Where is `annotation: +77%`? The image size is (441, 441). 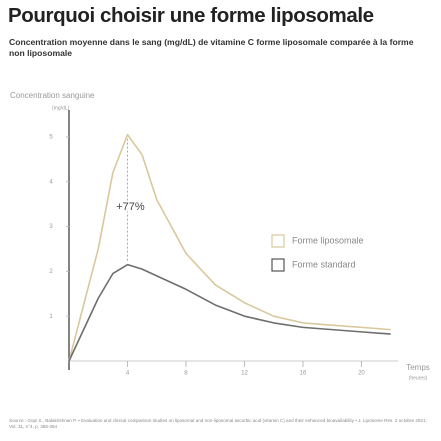
annotation: +77% is located at coordinates (130, 207).